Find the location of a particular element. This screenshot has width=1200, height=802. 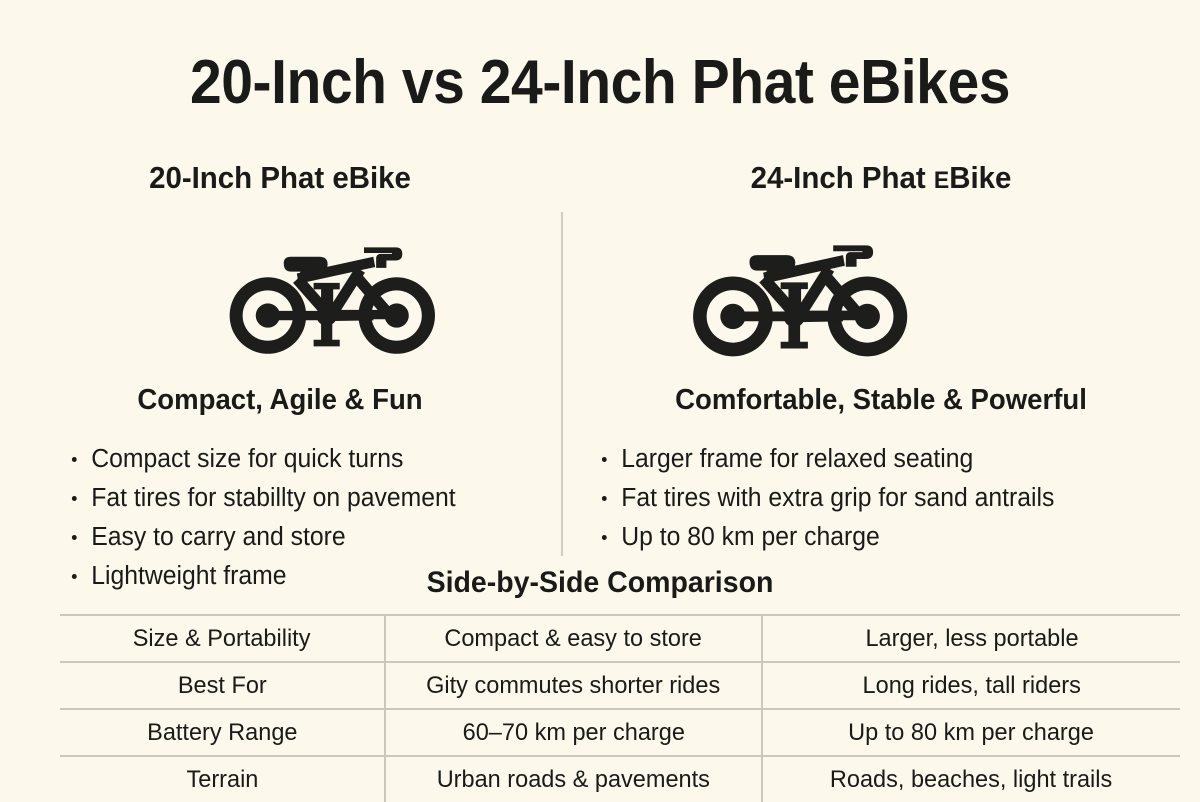

table-cell-24-inch: Larger, less portable is located at coordinates (970, 638).